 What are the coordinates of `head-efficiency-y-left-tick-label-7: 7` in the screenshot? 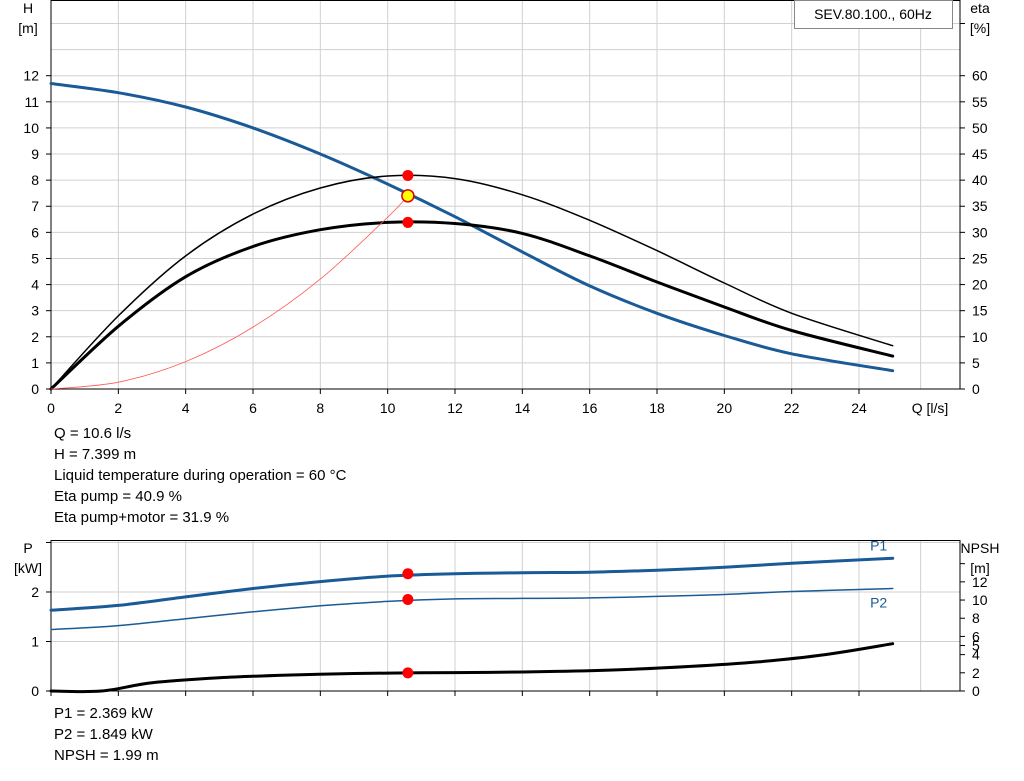 It's located at (35, 206).